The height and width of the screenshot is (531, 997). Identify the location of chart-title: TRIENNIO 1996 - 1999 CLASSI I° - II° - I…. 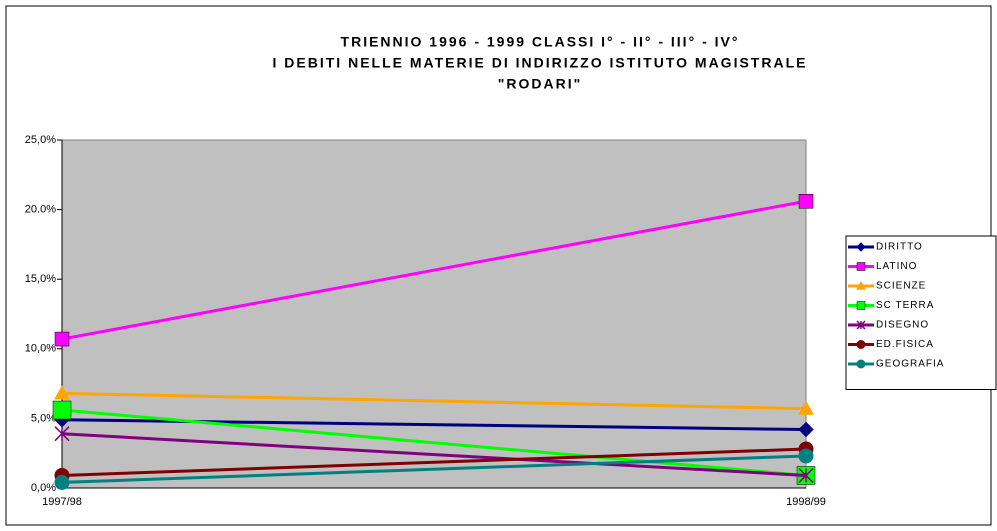
(540, 42).